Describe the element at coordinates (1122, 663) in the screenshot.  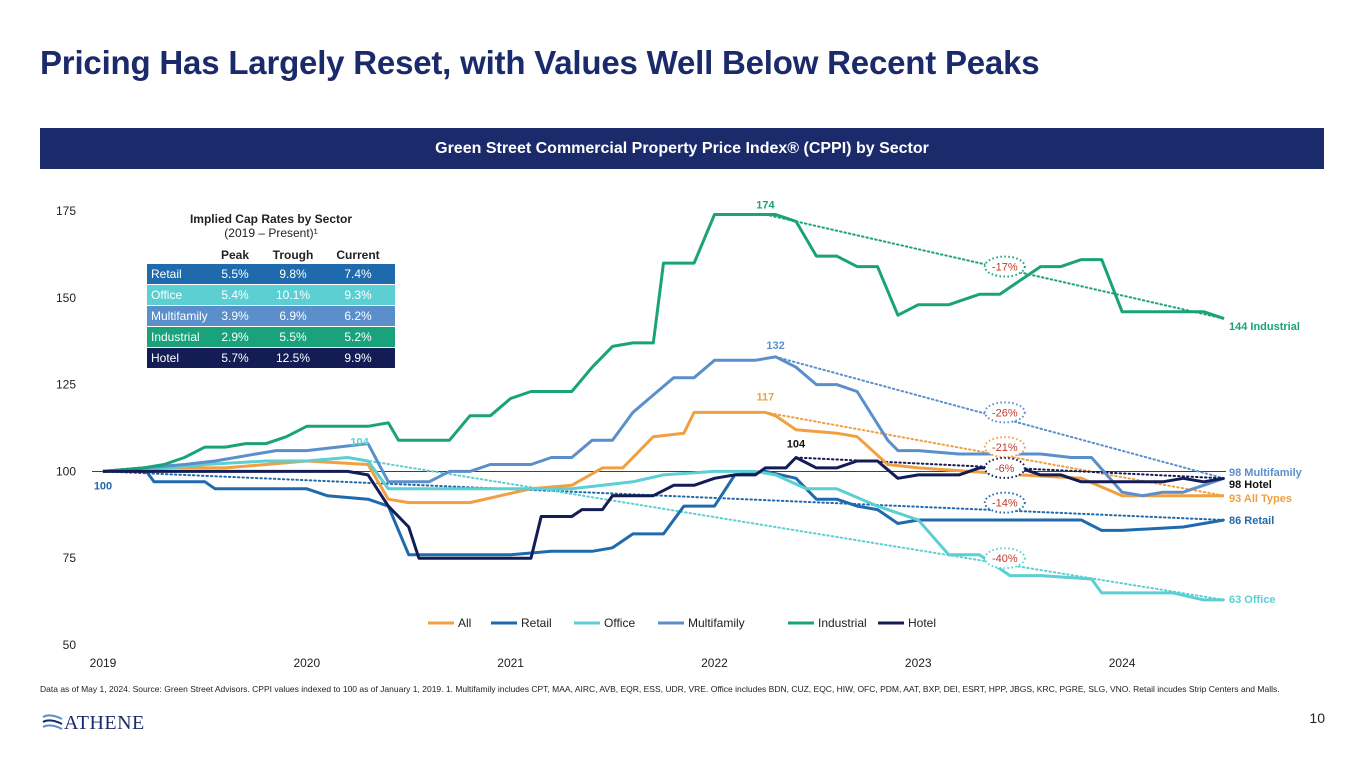
I see `x-tick-label: 2024` at that location.